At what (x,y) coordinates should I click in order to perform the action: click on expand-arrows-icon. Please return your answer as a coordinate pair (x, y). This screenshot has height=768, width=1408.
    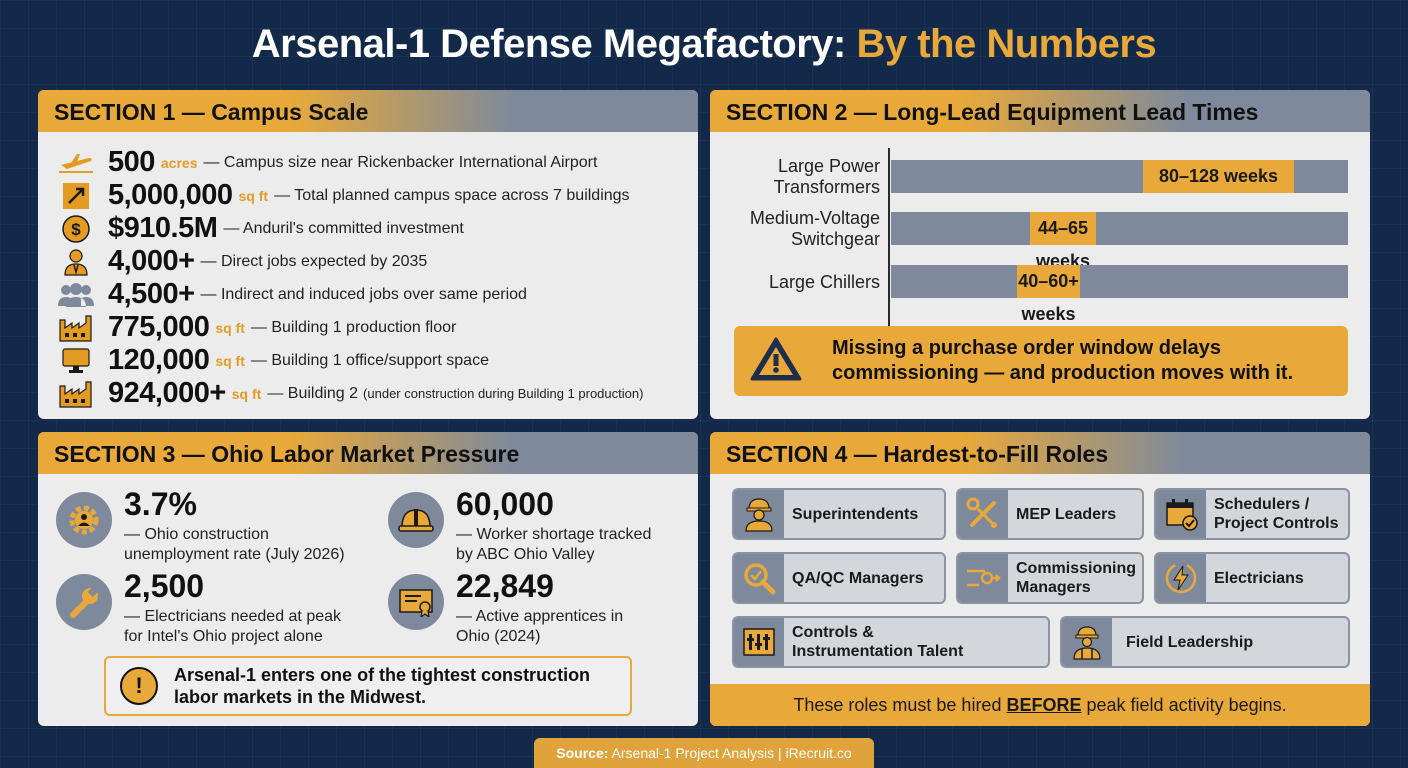
    Looking at the image, I should click on (76, 196).